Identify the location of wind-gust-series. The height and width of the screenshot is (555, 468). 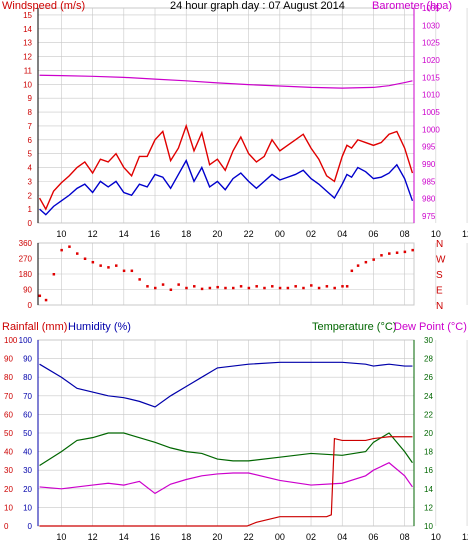
(226, 167).